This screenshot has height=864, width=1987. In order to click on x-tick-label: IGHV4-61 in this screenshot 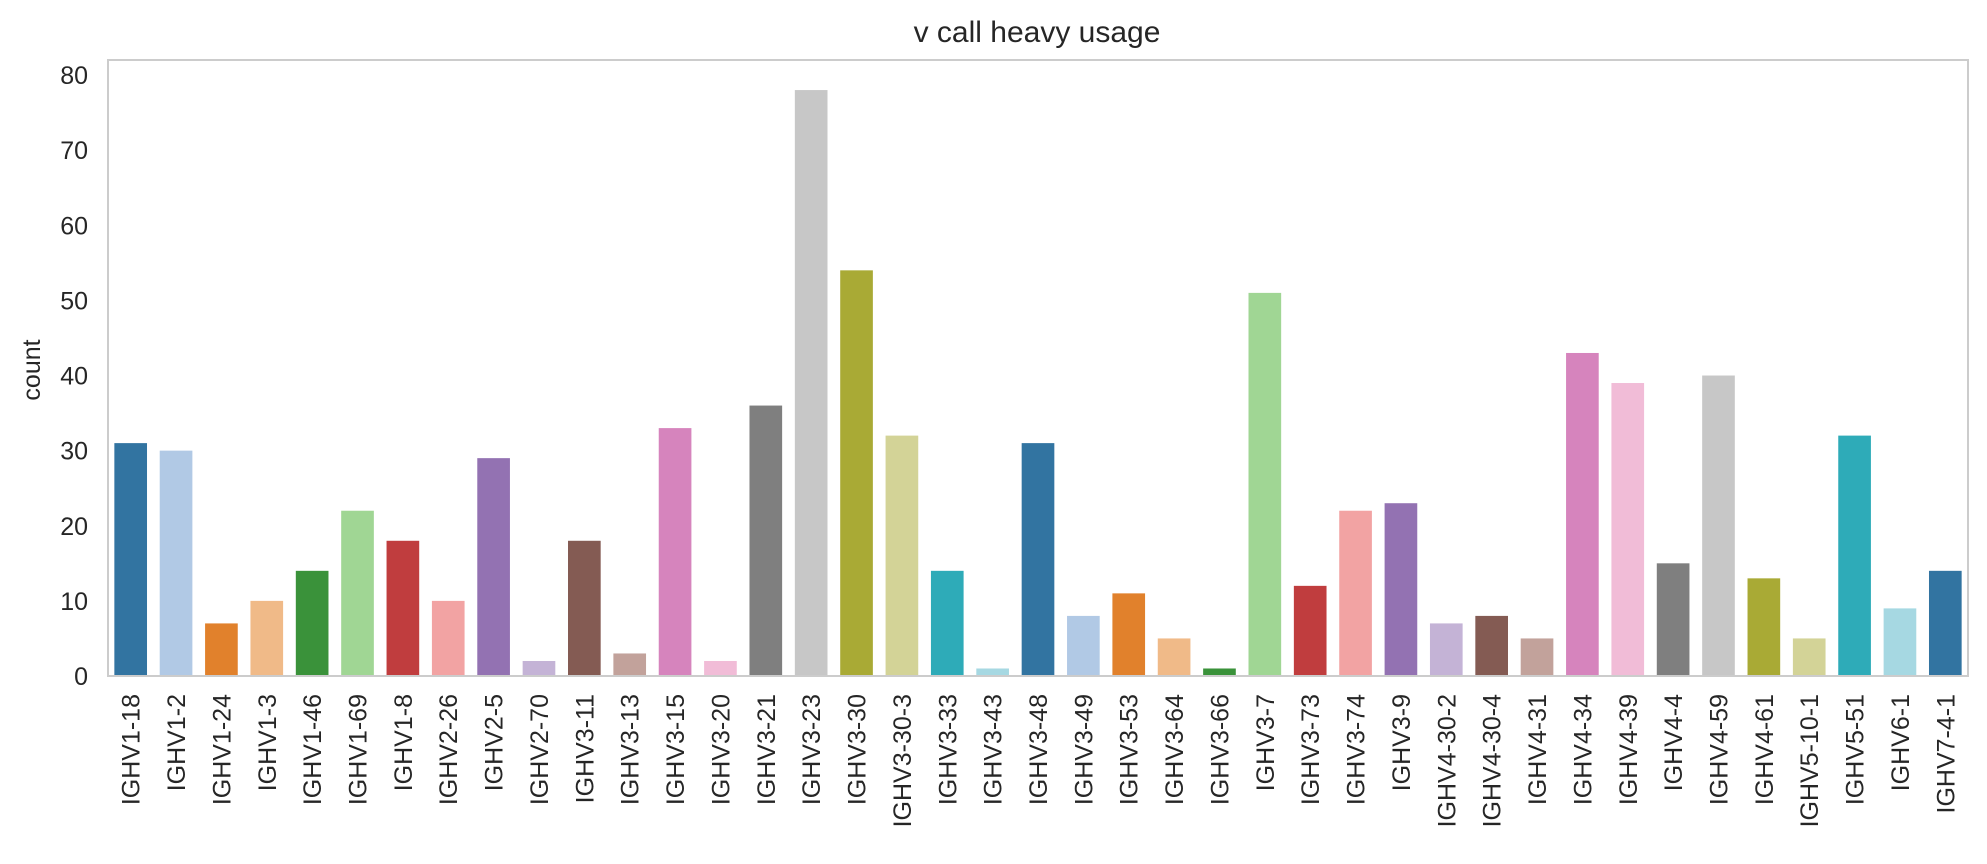, I will do `click(1765, 749)`.